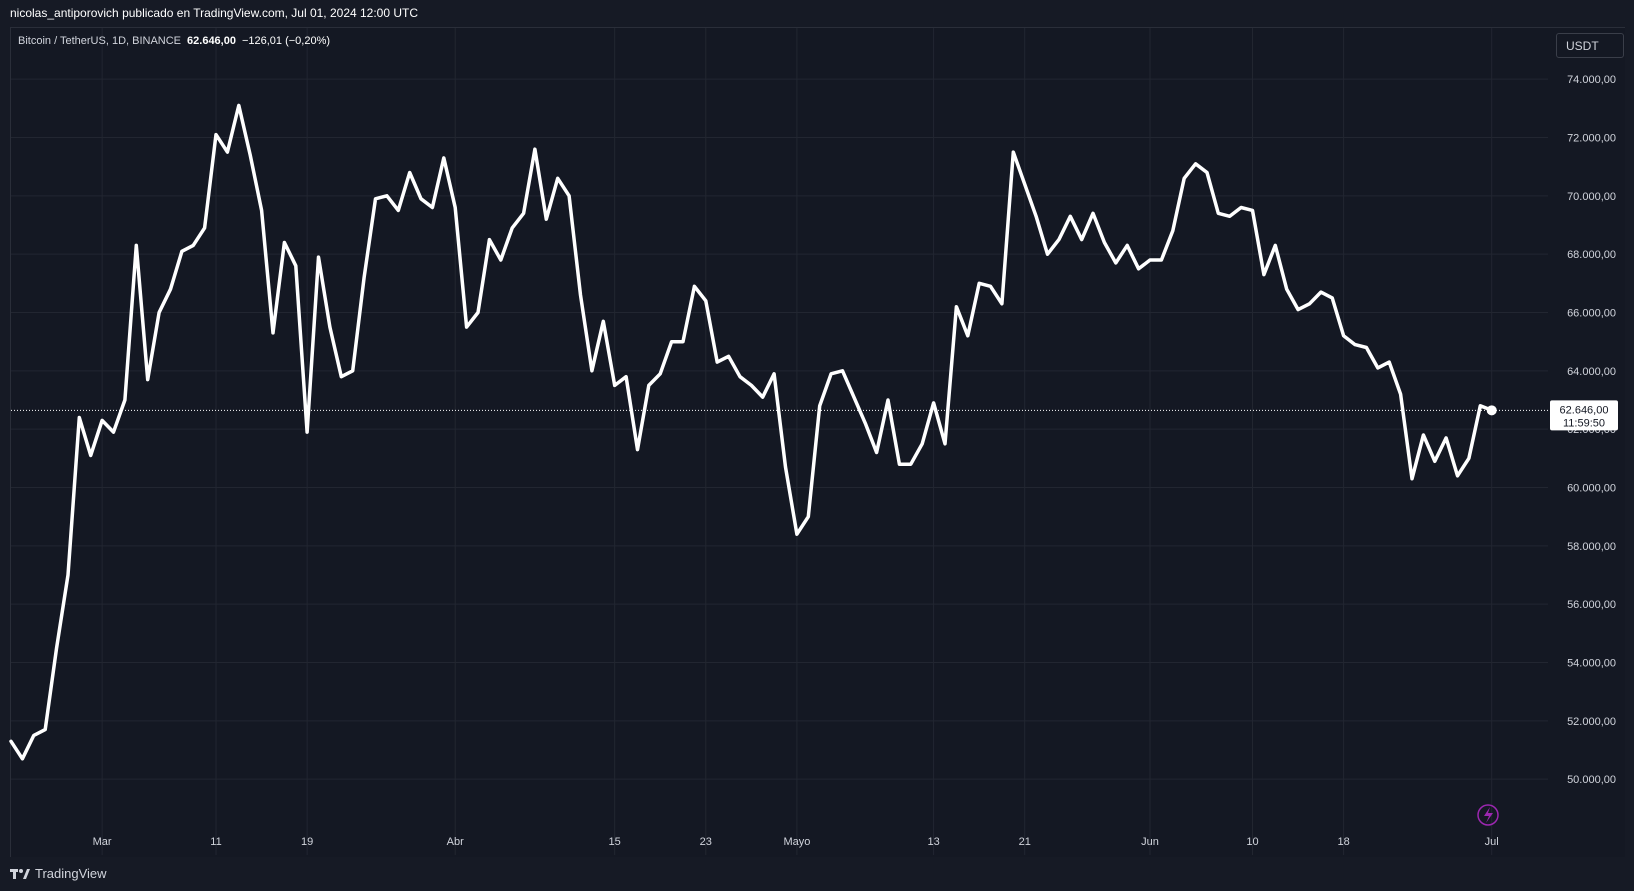 This screenshot has height=891, width=1634. I want to click on y-tick-label: 66.000,00, so click(1591, 314).